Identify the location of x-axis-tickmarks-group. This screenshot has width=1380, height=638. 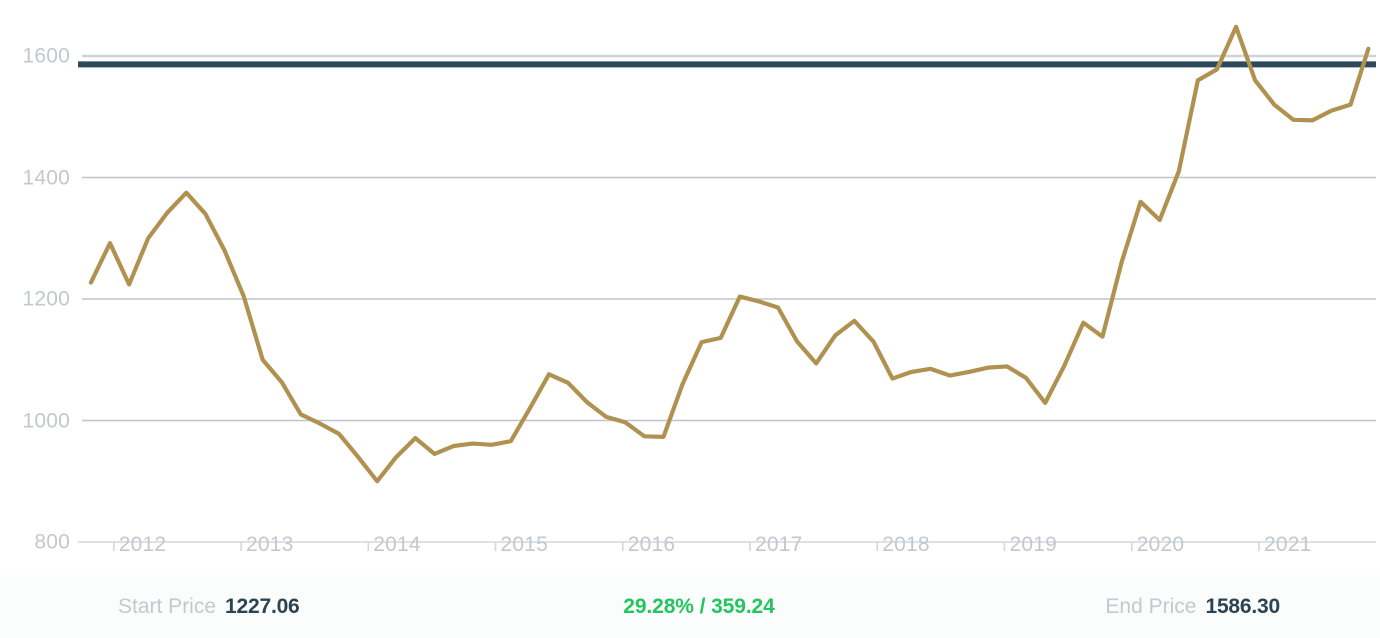
(686, 546).